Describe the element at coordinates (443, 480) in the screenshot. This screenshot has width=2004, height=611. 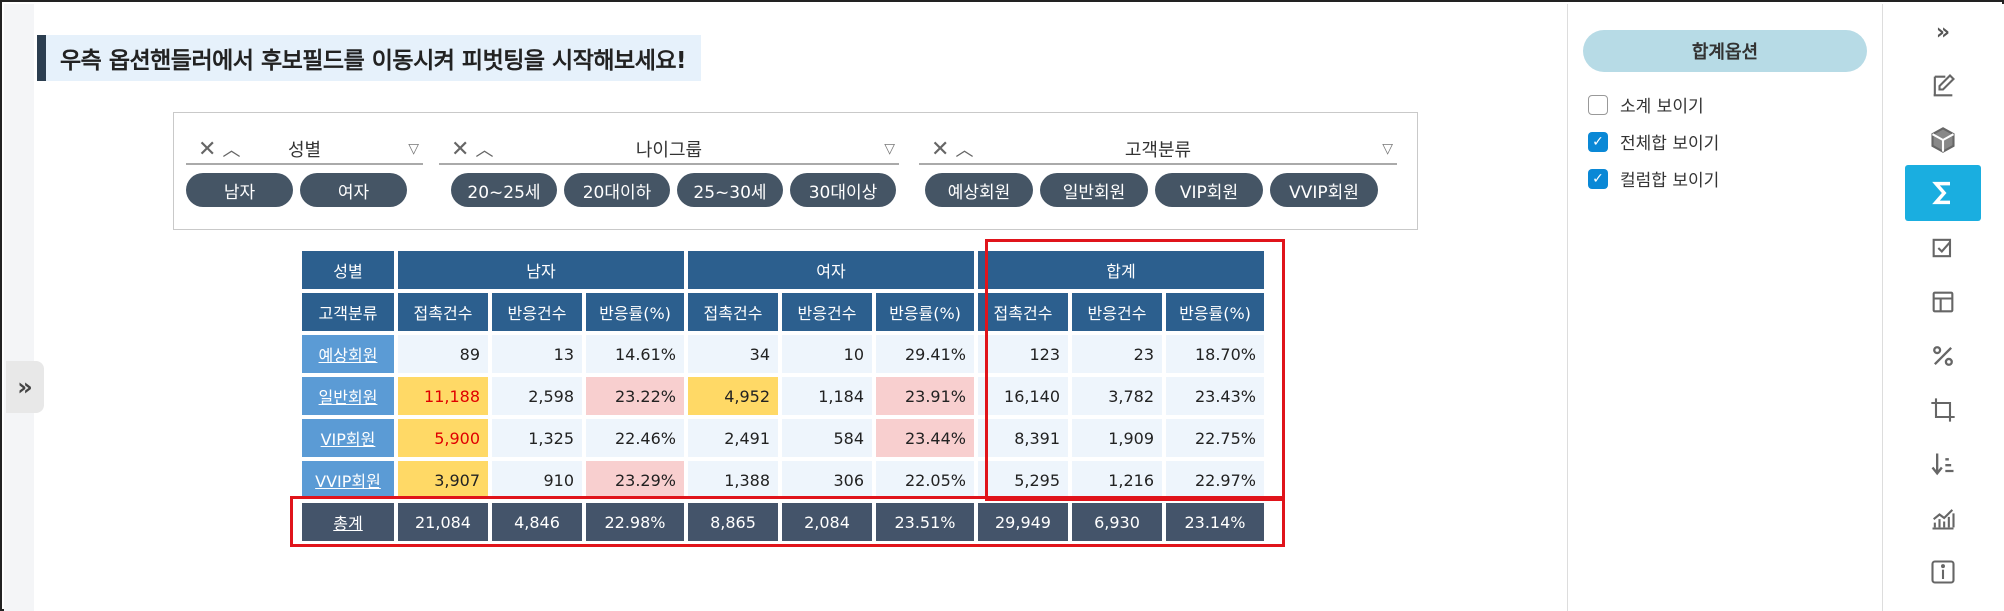
I see `data-cell-highlighted: 3,907` at that location.